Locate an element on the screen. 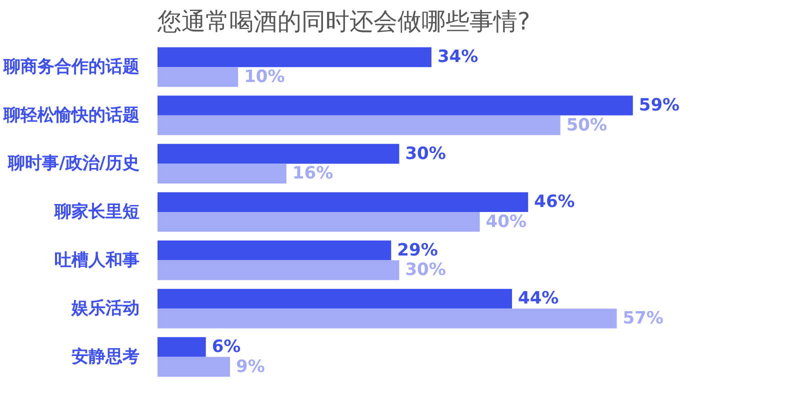 The image size is (804, 403). data-label: 46% is located at coordinates (554, 202).